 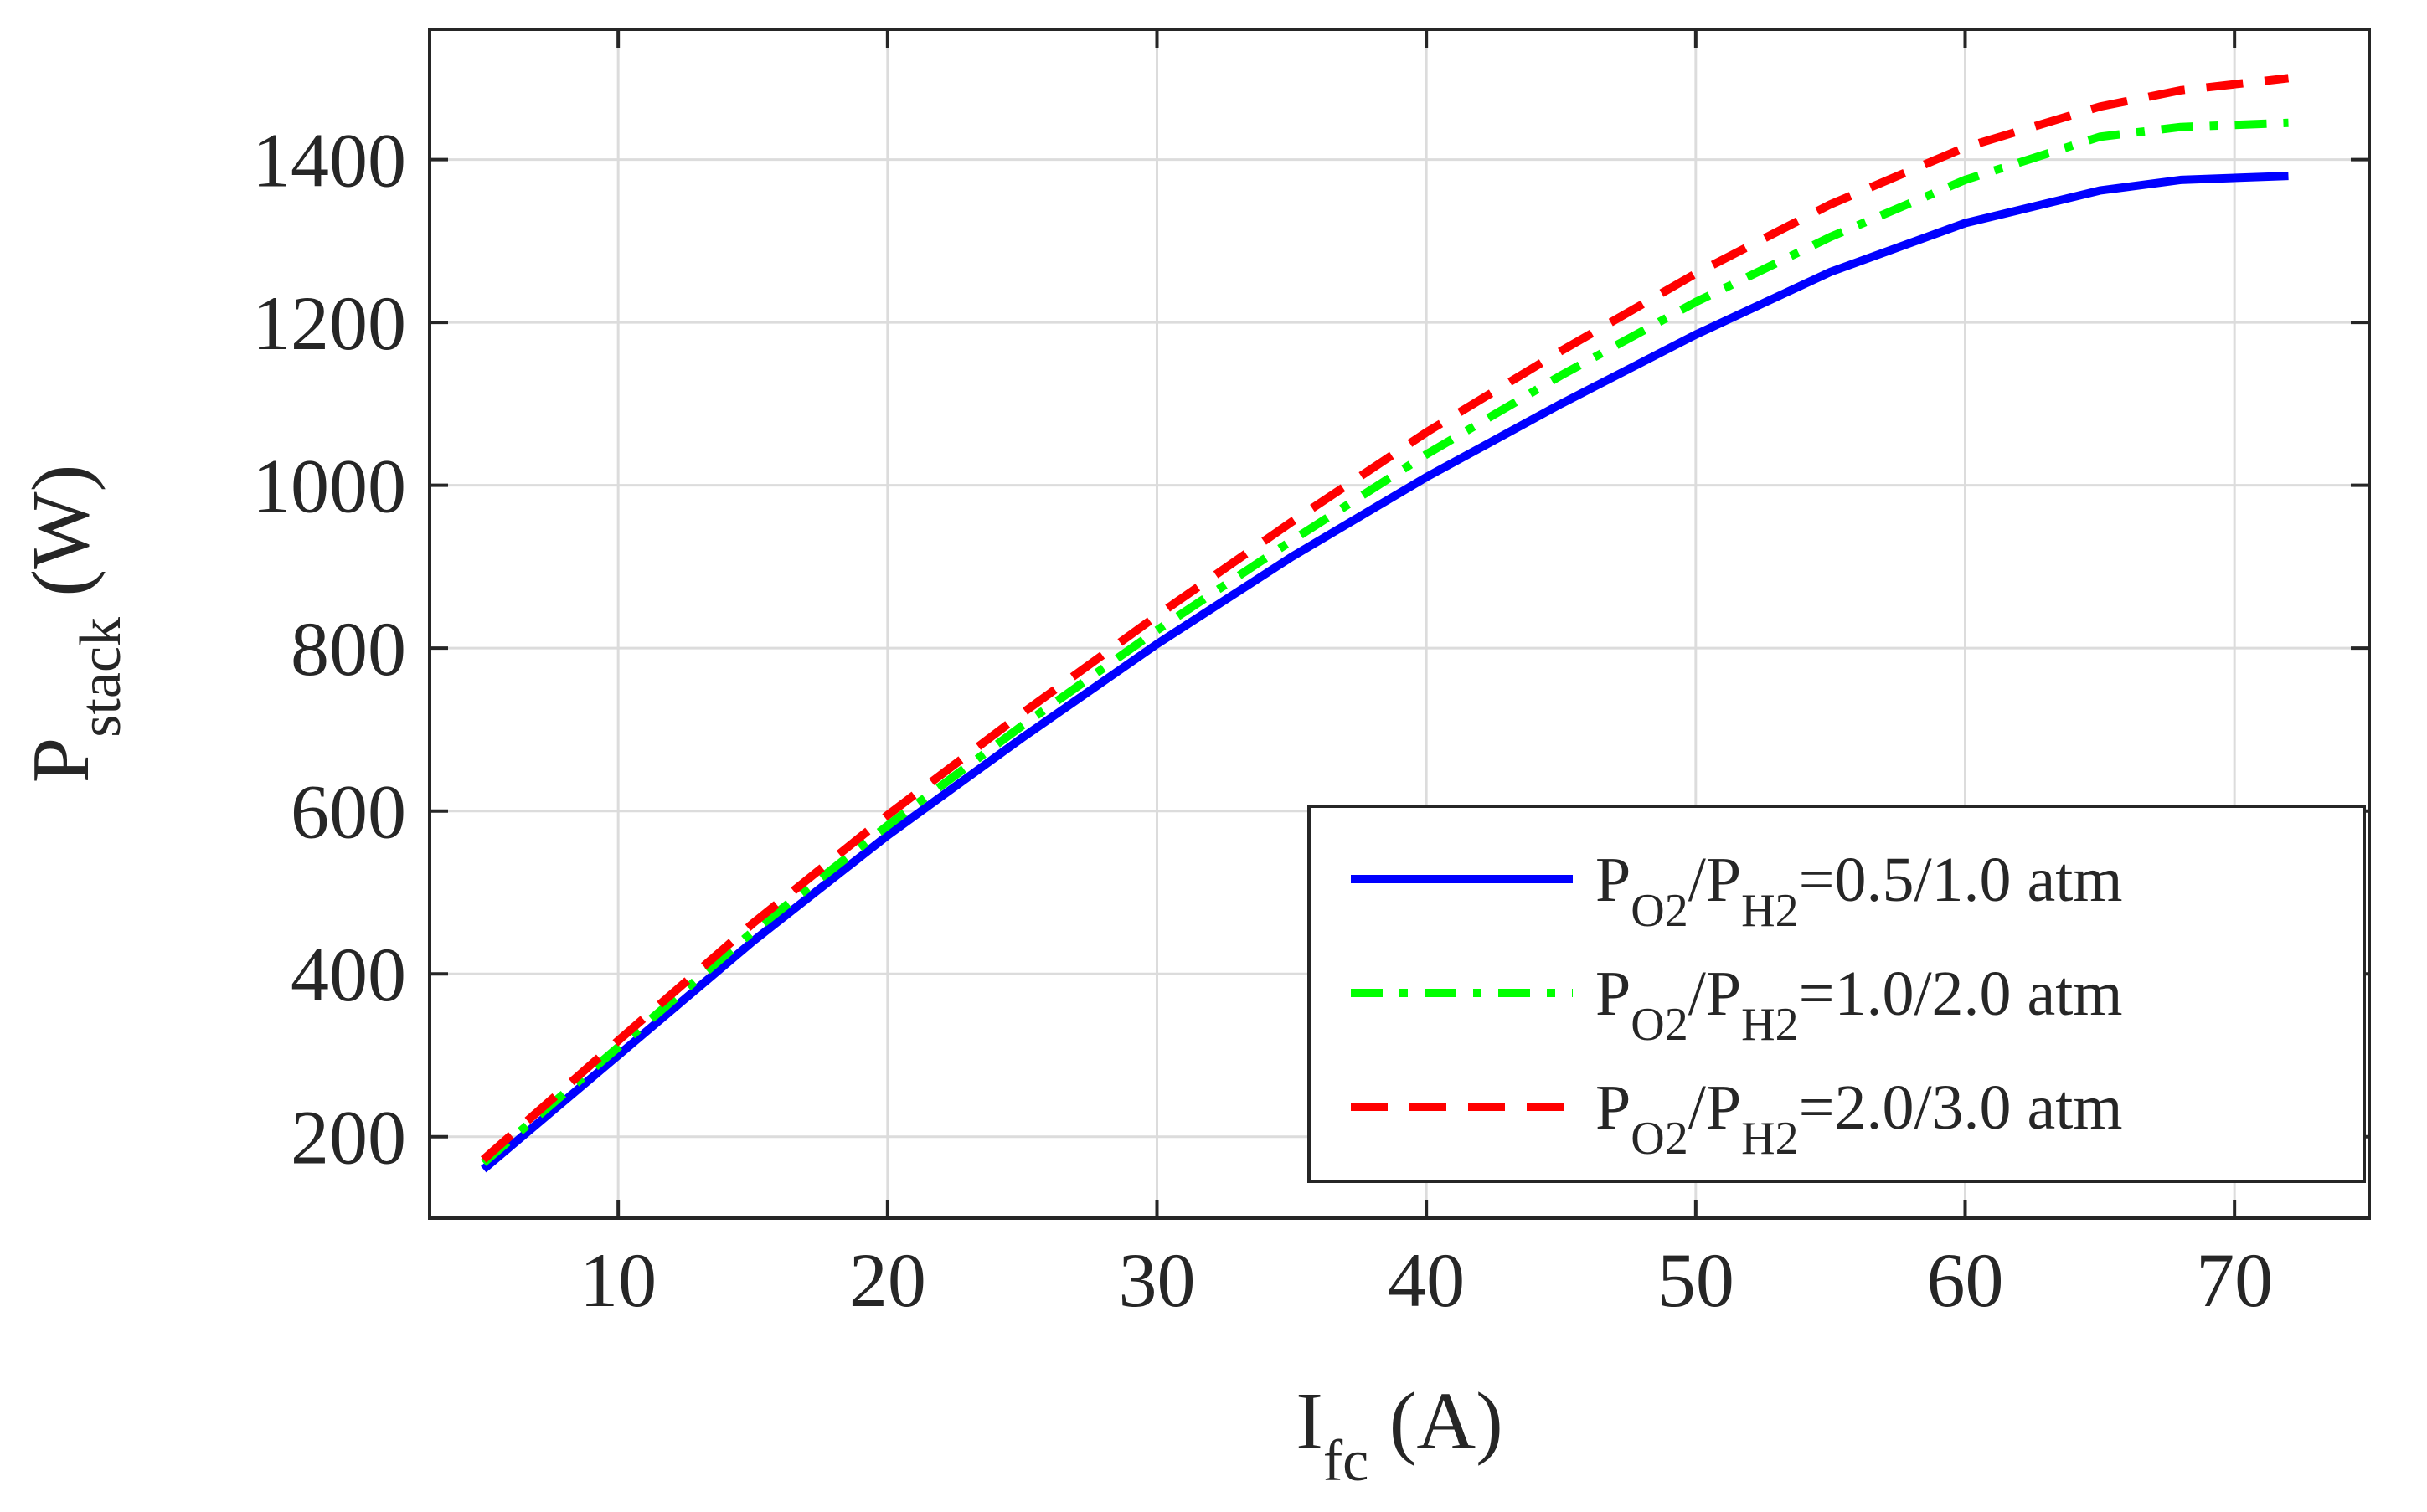 I want to click on x-axis-title-unit: (A), so click(x=1435, y=1422).